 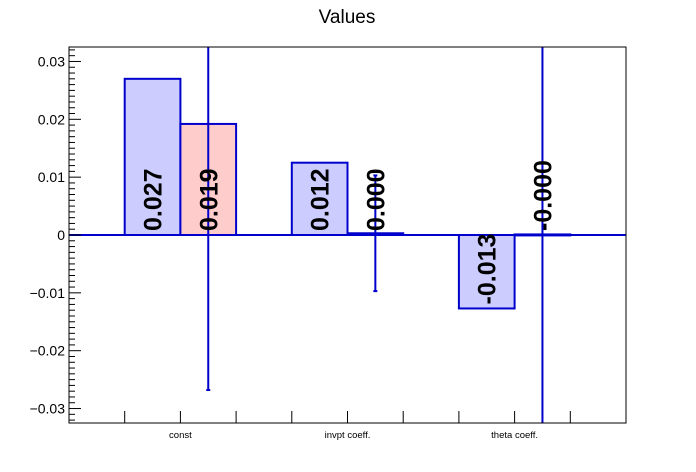 What do you see at coordinates (51, 177) in the screenshot?
I see `y-tick-label: 0.01` at bounding box center [51, 177].